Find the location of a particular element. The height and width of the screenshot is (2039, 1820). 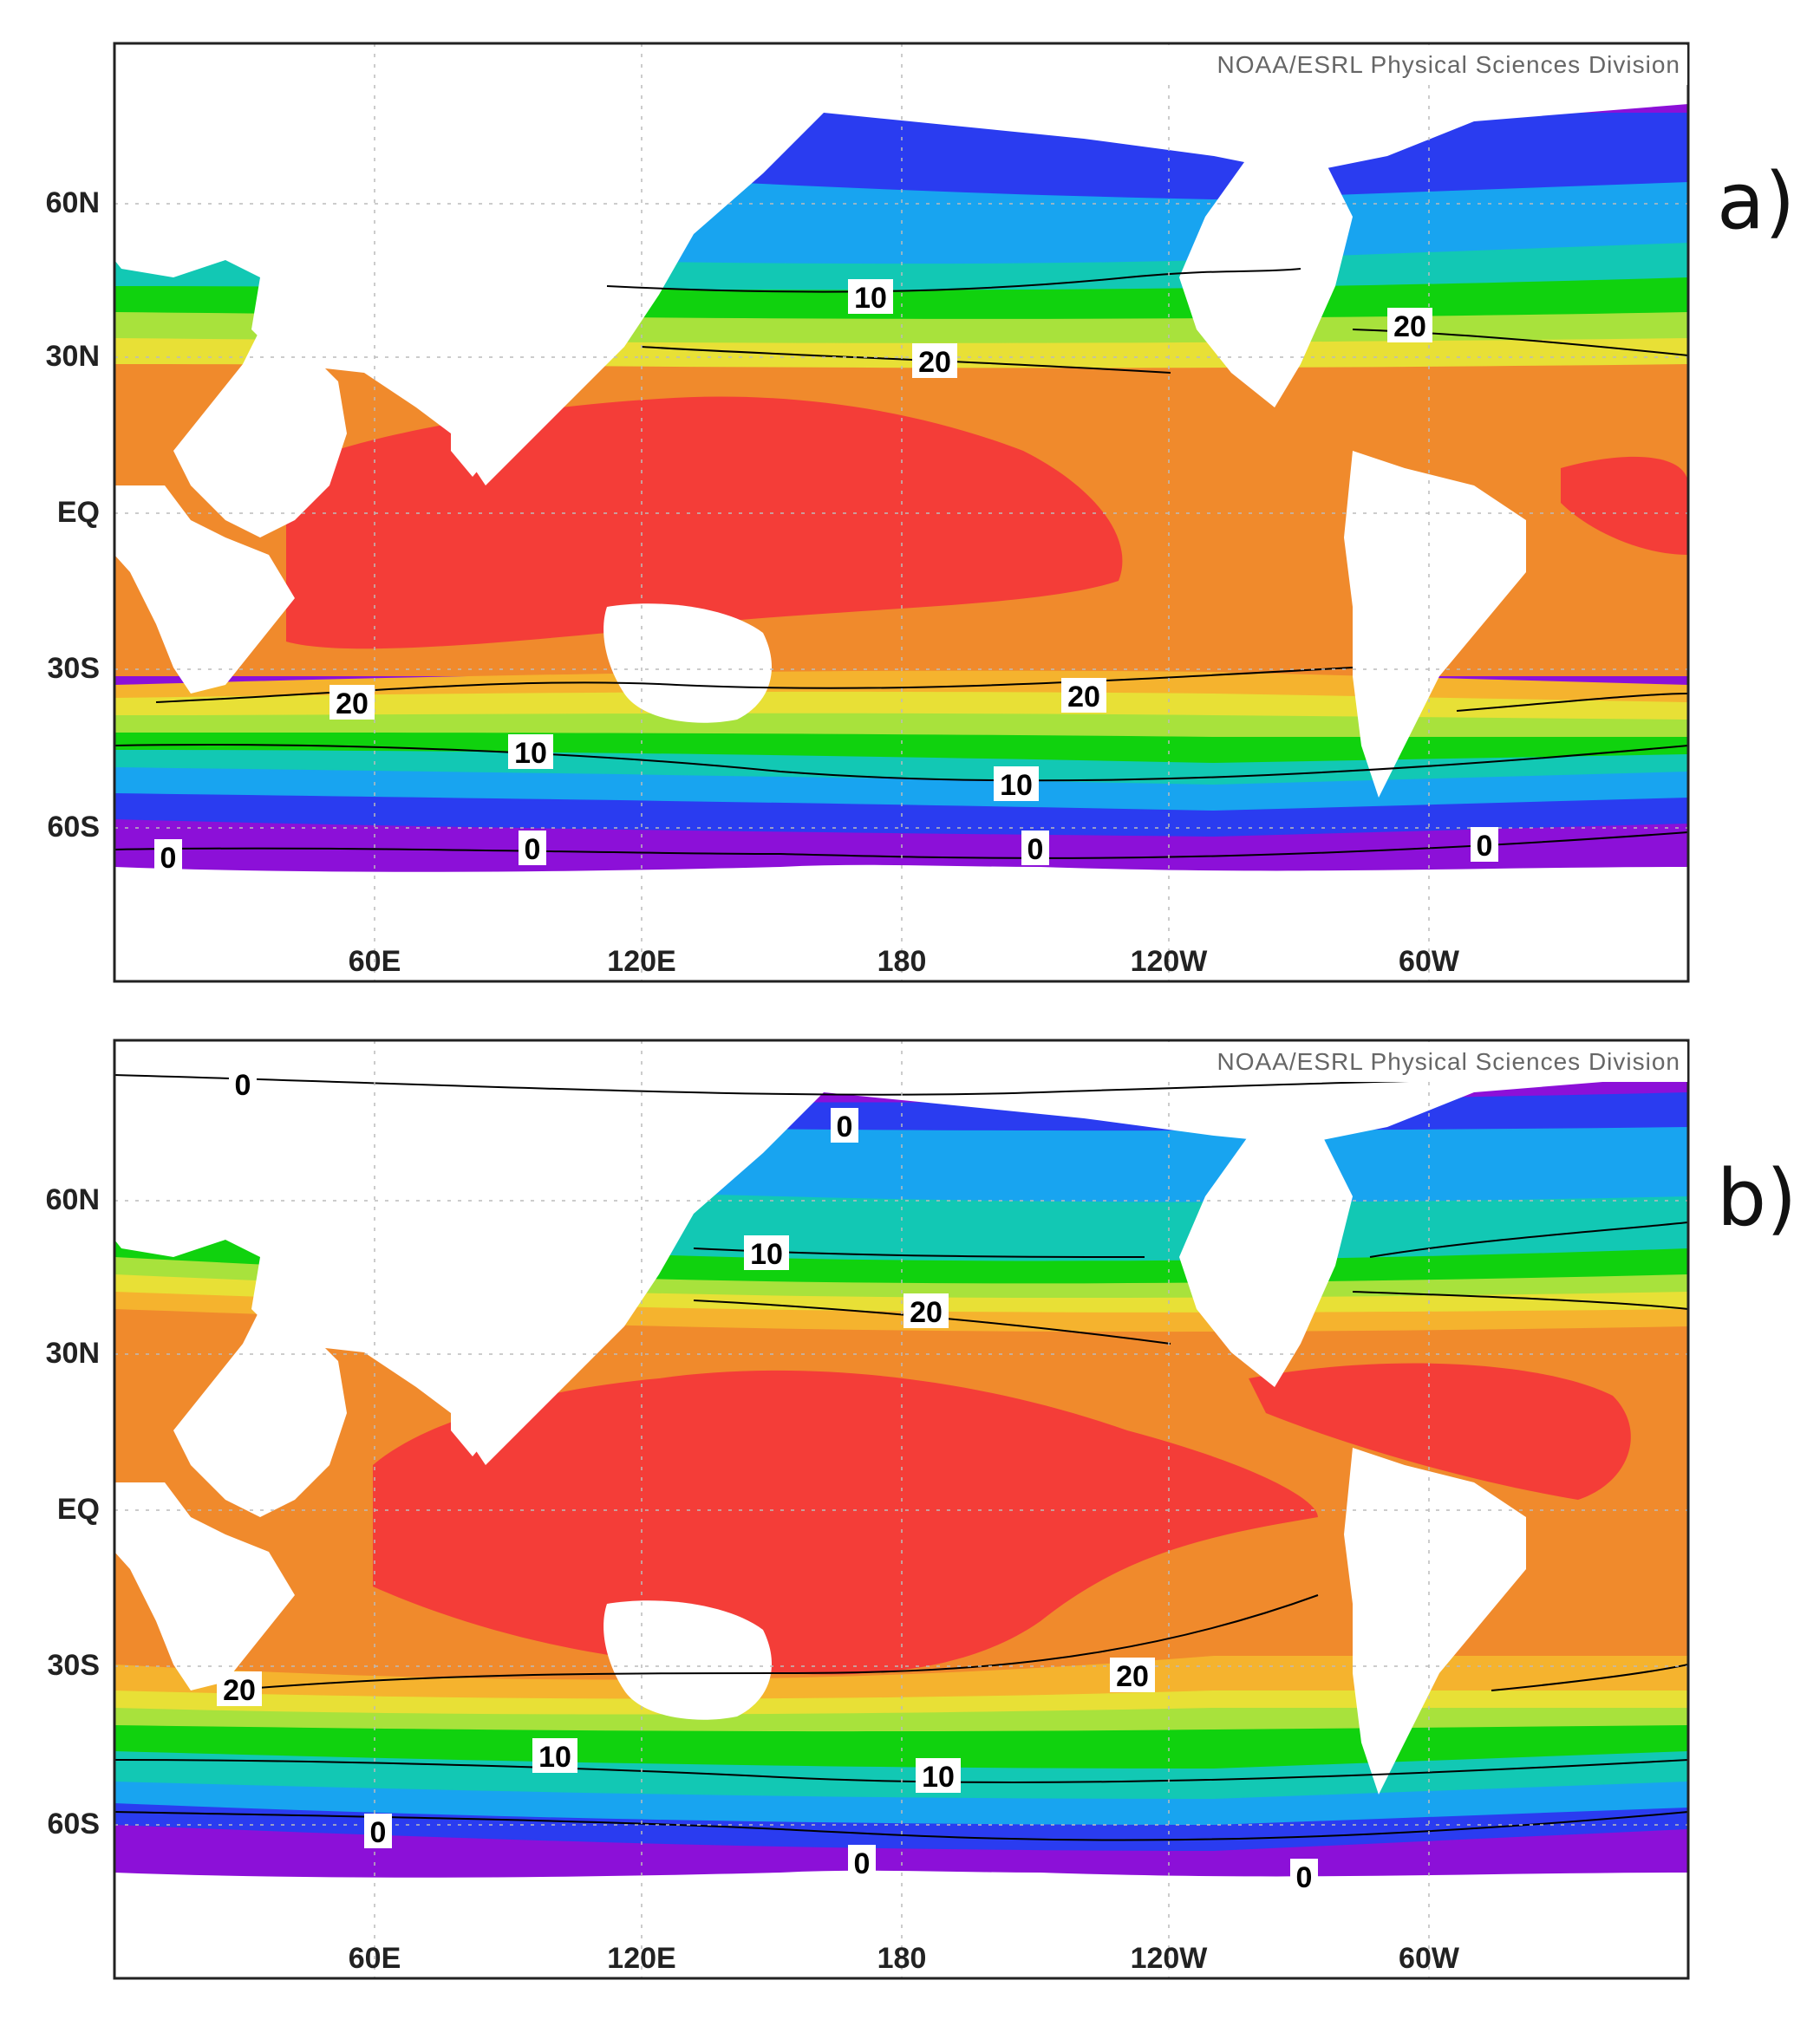

contour-20-south is located at coordinates (956, 1642).